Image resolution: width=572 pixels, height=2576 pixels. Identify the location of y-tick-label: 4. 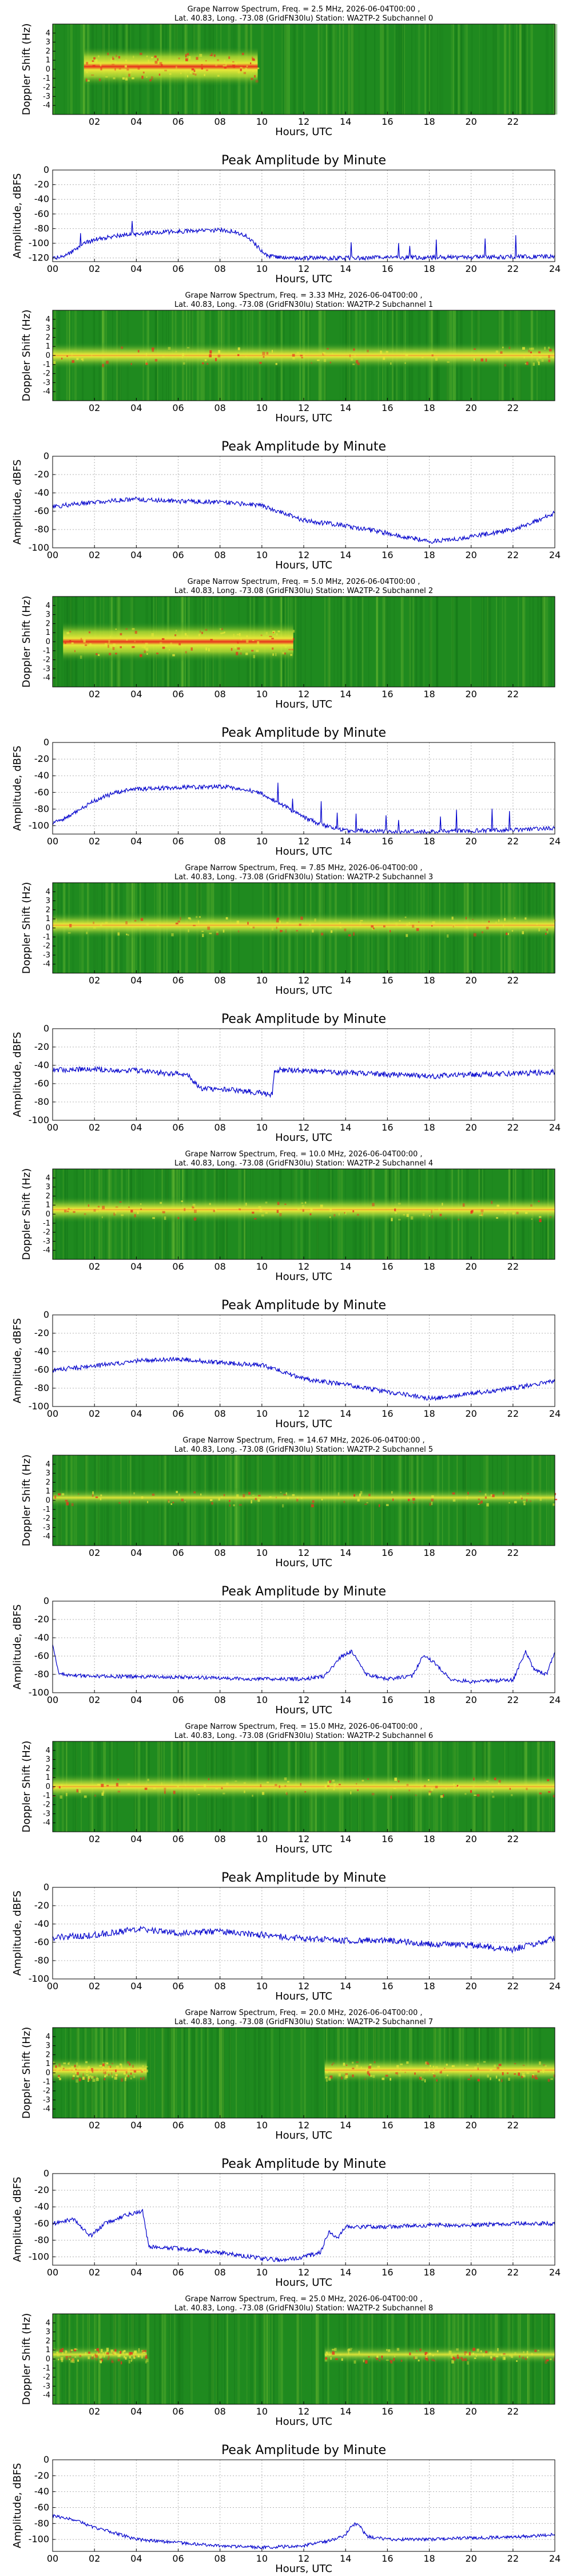
(48, 1751).